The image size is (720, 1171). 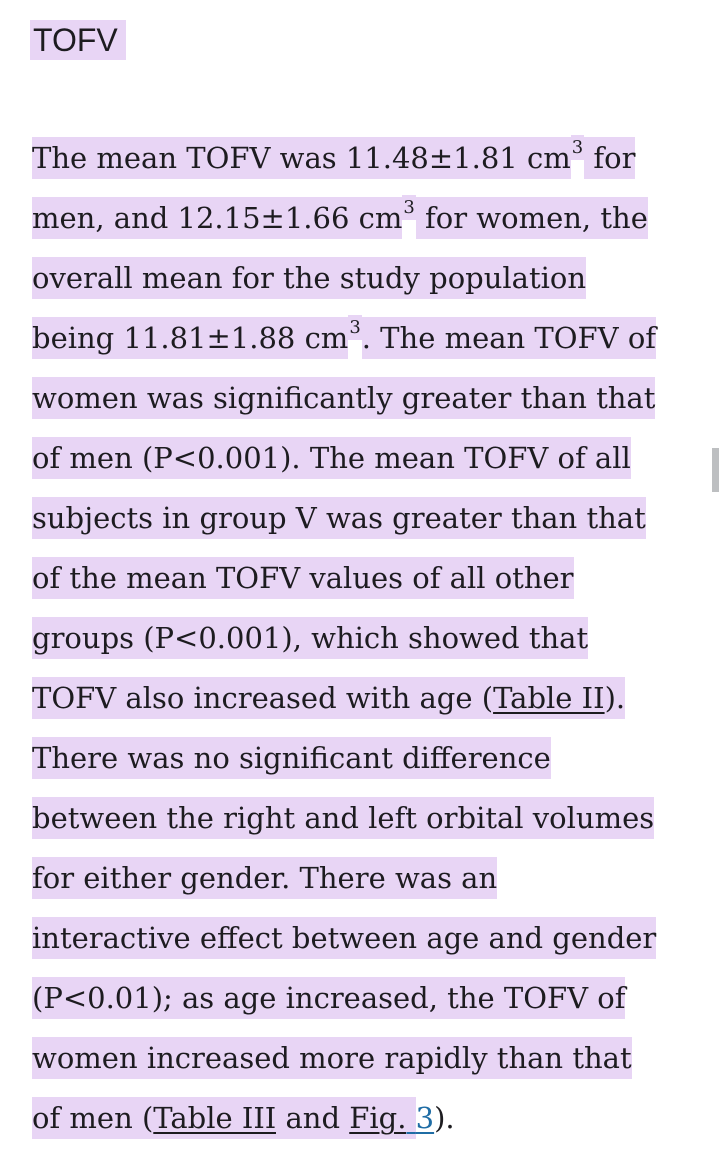 What do you see at coordinates (313, 1118) in the screenshot?
I see `text-run: and` at bounding box center [313, 1118].